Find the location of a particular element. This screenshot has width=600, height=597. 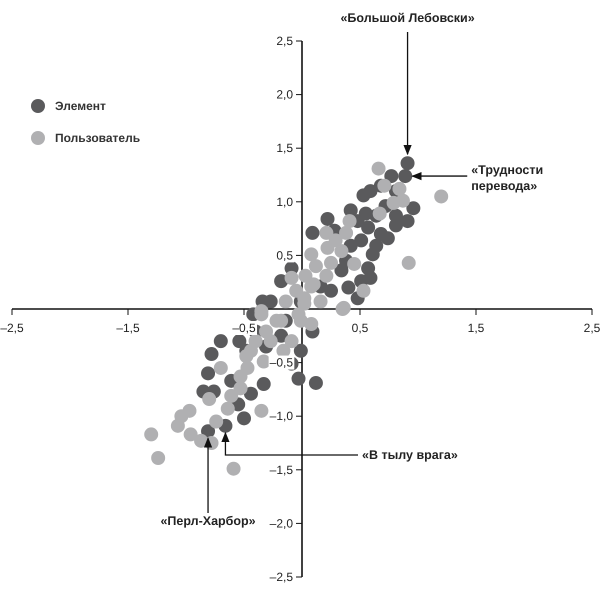

y-tick-label: –2,0 is located at coordinates (282, 523).